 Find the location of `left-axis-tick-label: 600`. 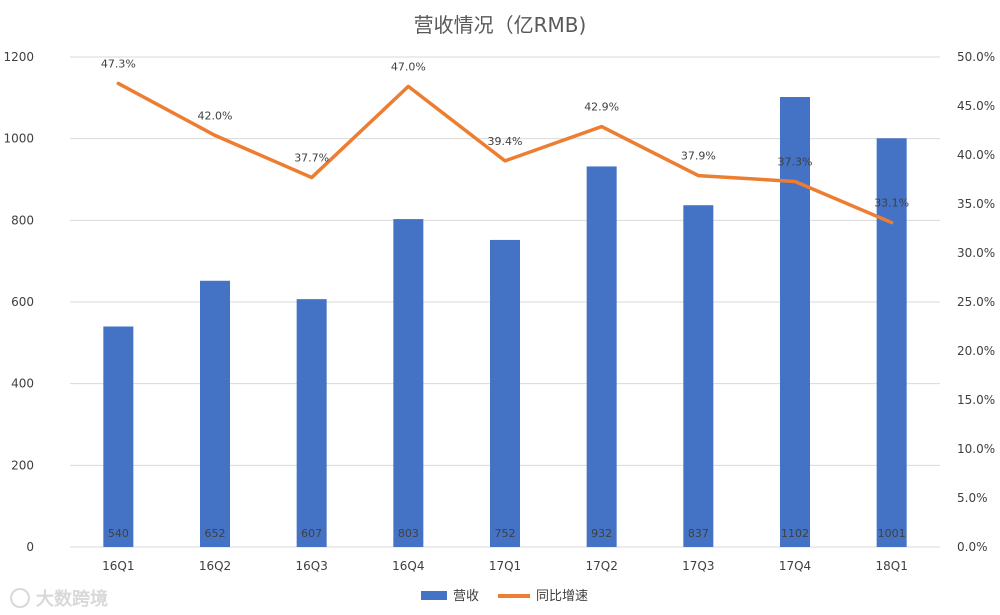

left-axis-tick-label: 600 is located at coordinates (22, 302).